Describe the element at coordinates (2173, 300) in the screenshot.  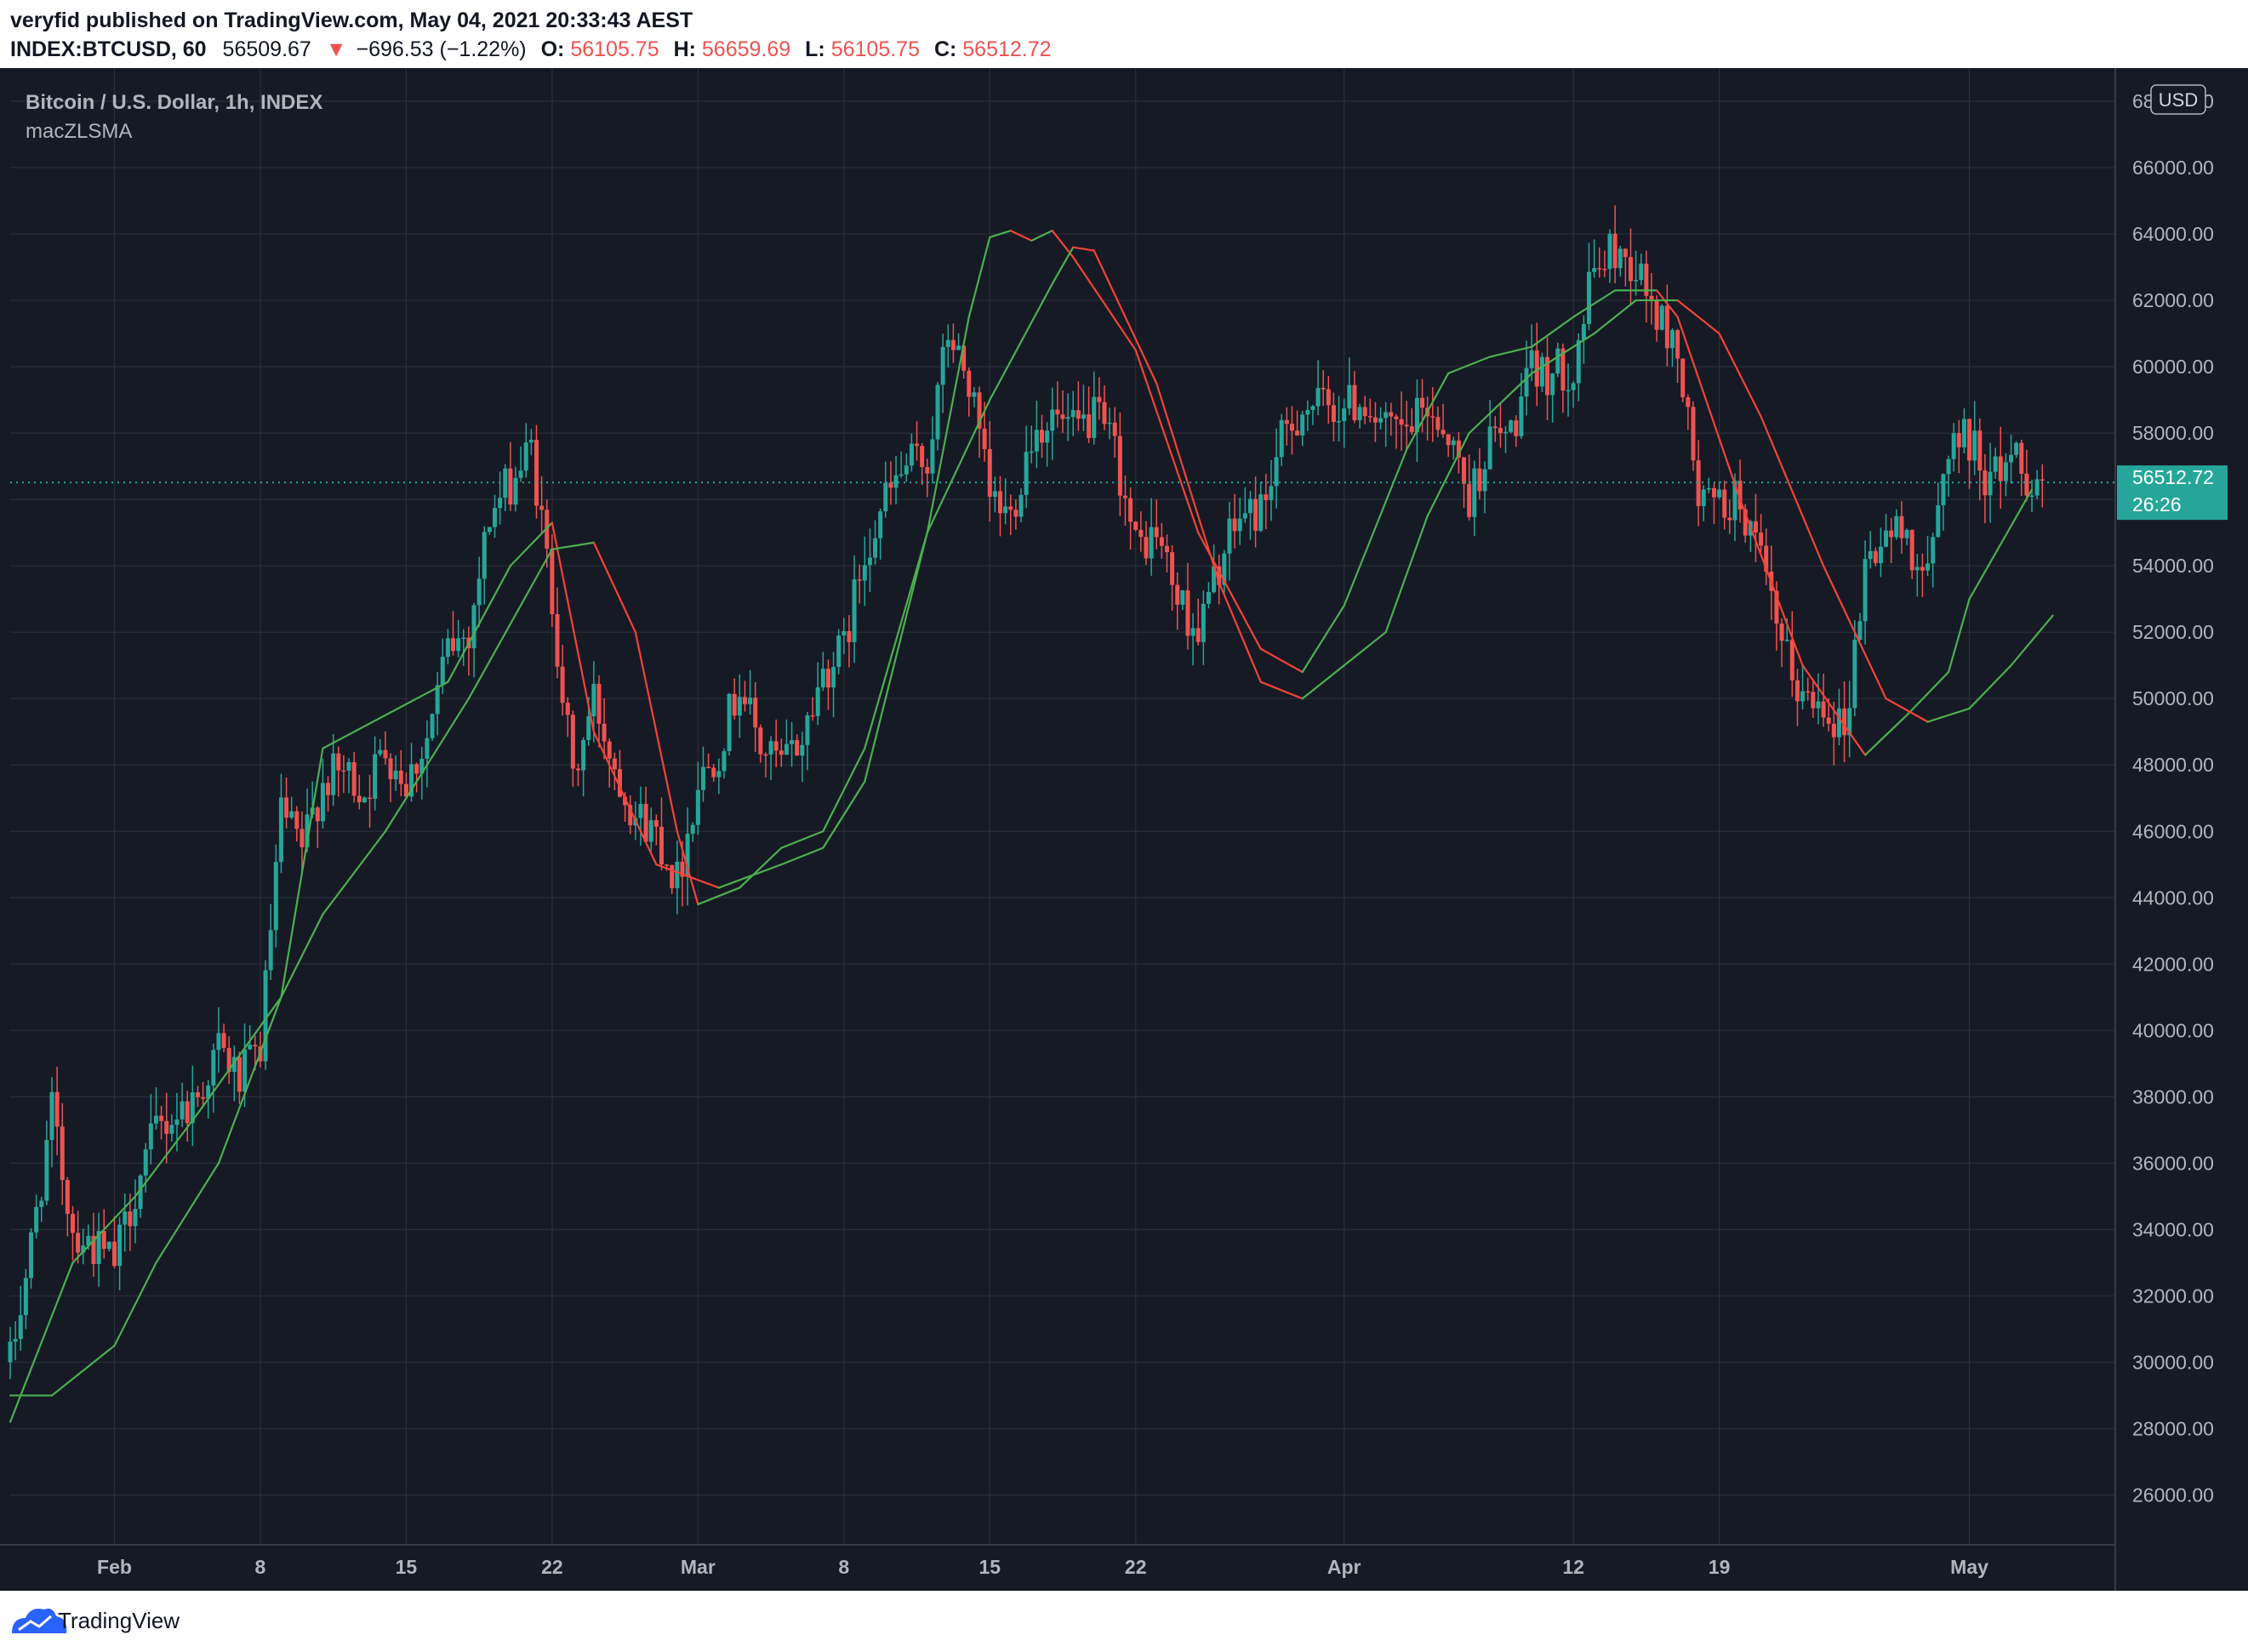
I see `price-tick-label: 62000.00` at that location.